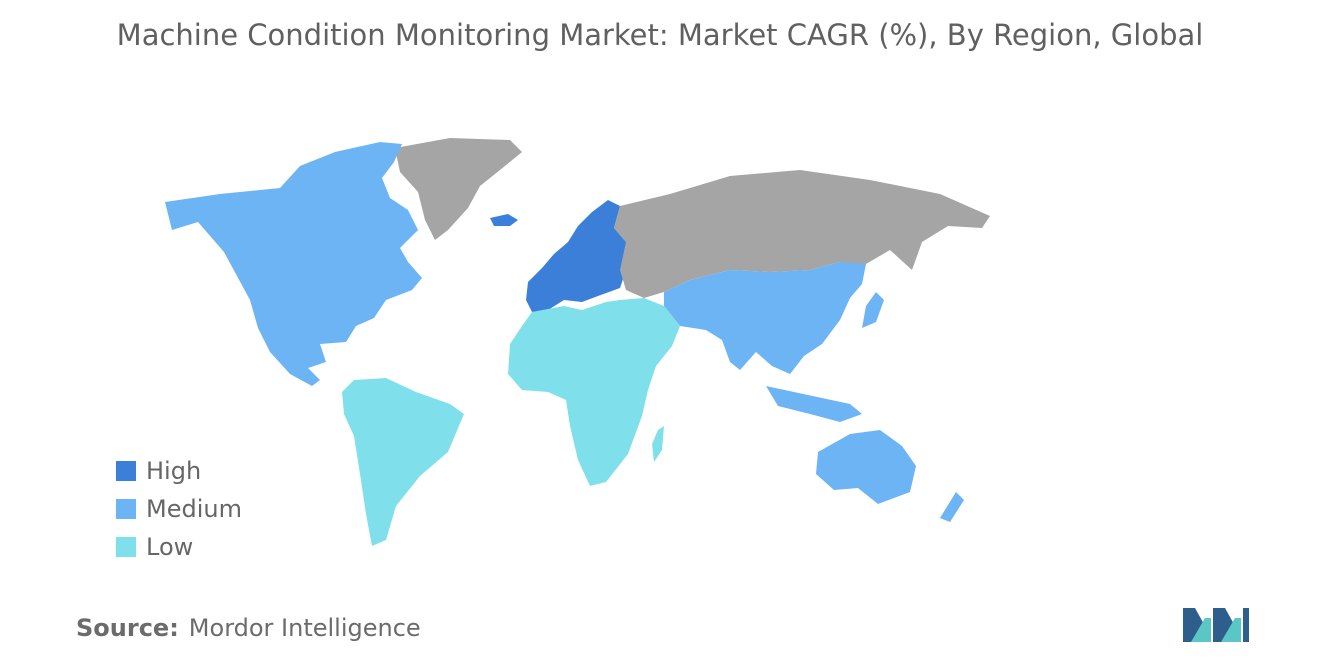 This screenshot has height=665, width=1320. What do you see at coordinates (174, 471) in the screenshot?
I see `legend-label-high: High` at bounding box center [174, 471].